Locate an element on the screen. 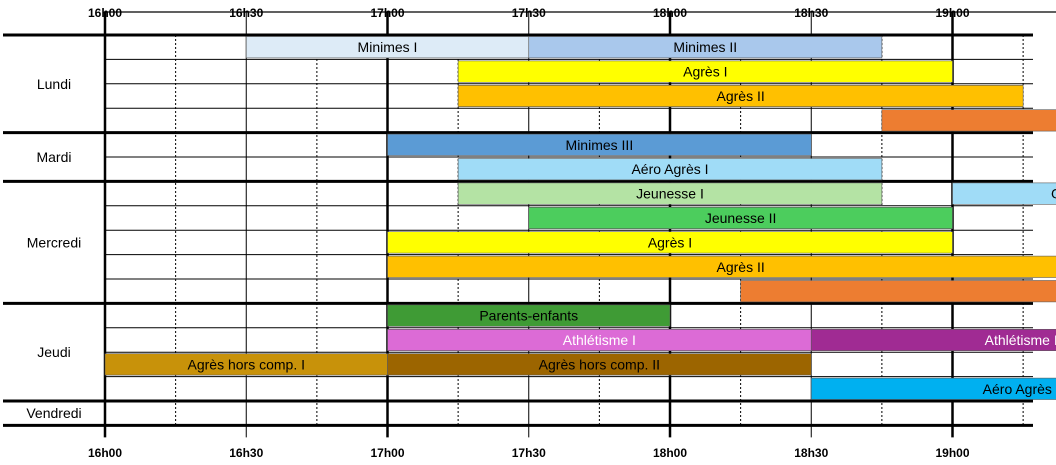 The image size is (1056, 465). time-tick-top: 16h30 is located at coordinates (246, 13).